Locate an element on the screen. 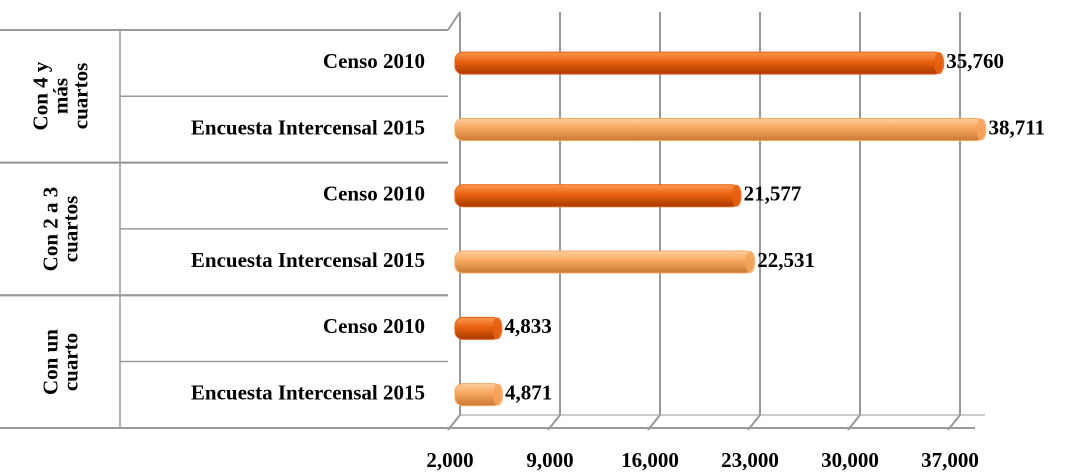  value-label: 4,833 is located at coordinates (527, 326).